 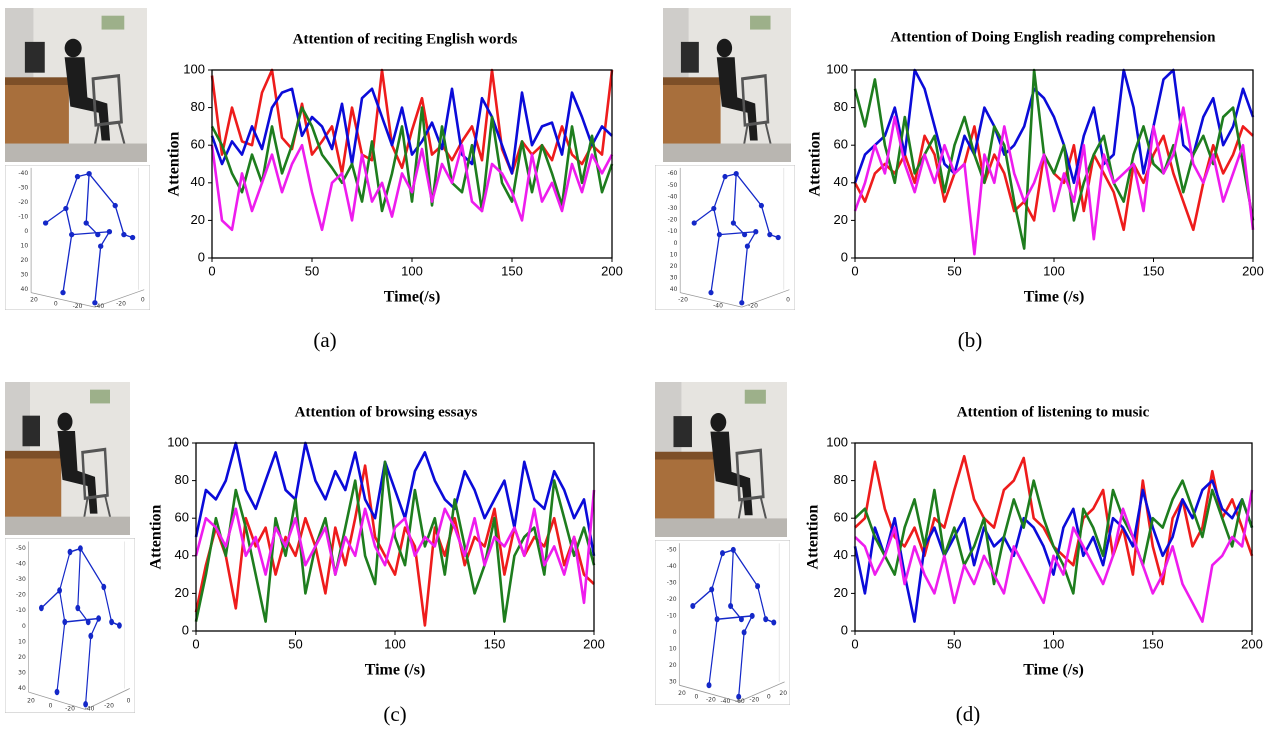 What do you see at coordinates (394, 714) in the screenshot?
I see `panel-label: (c)` at bounding box center [394, 714].